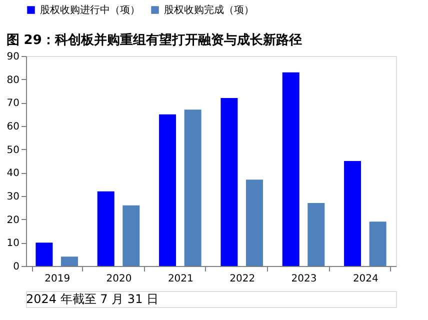 This screenshot has height=320, width=428. Describe the element at coordinates (181, 279) in the screenshot. I see `x-tick-label: 2021` at that location.